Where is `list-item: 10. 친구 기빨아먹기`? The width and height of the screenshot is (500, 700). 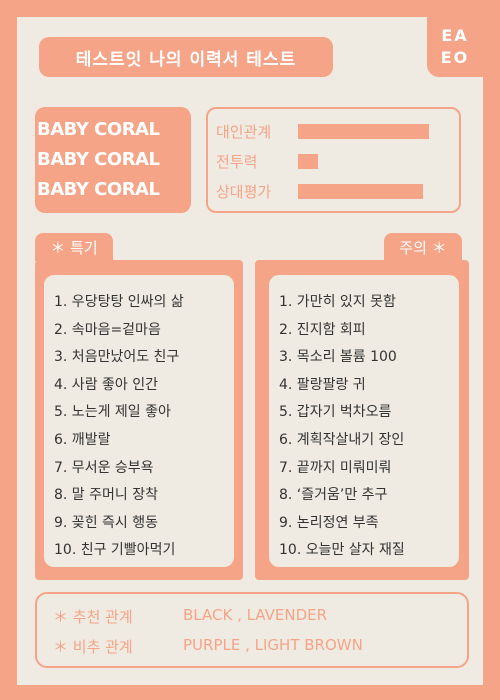
list-item: 10. 친구 기빨아먹기 is located at coordinates (115, 550).